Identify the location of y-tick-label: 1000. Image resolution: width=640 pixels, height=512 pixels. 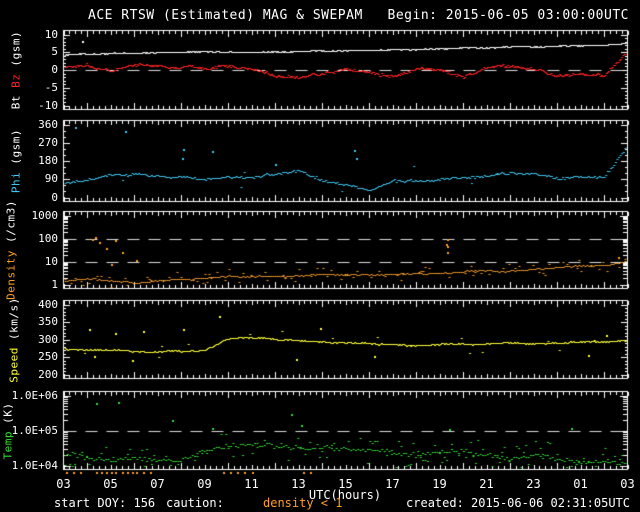
(45, 215).